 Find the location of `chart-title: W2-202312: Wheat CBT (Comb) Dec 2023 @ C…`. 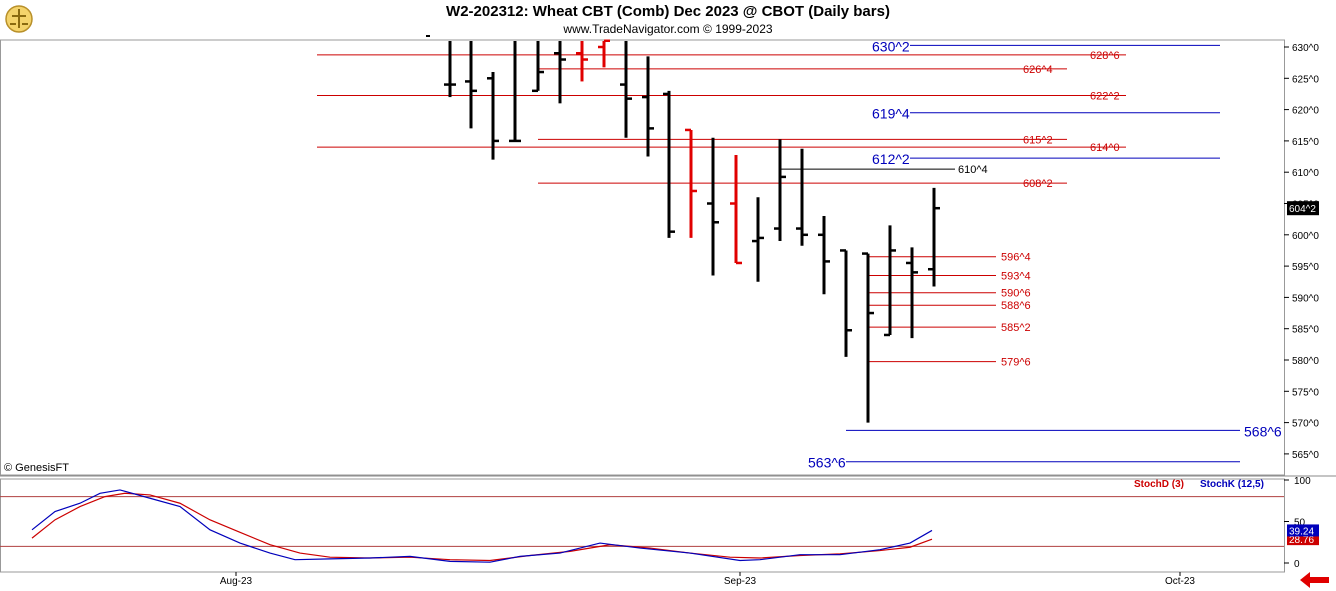

chart-title: W2-202312: Wheat CBT (Comb) Dec 2023 @ C… is located at coordinates (668, 11).